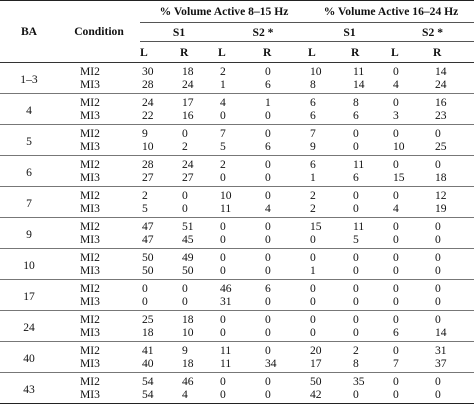  What do you see at coordinates (29, 264) in the screenshot?
I see `ba-cell: 10` at bounding box center [29, 264].